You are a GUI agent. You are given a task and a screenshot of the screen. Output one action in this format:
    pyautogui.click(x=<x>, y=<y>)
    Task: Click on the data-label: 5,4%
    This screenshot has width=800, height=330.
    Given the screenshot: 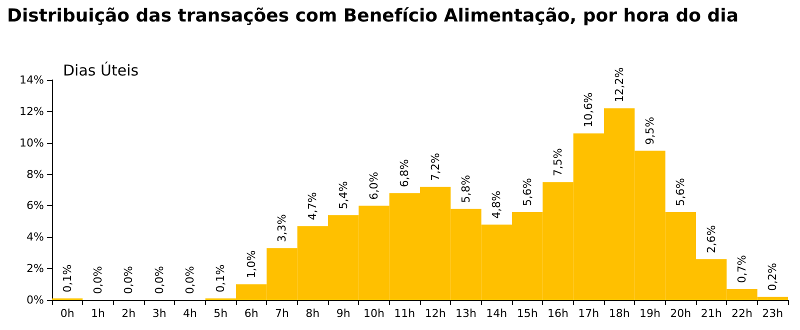 What is the action you would take?
    pyautogui.click(x=343, y=195)
    